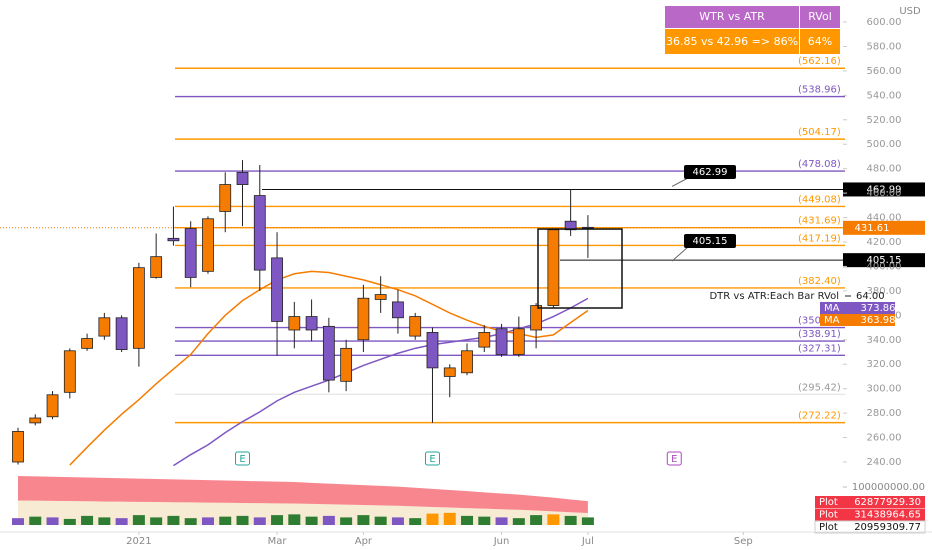 The width and height of the screenshot is (932, 550). Describe the element at coordinates (884, 438) in the screenshot. I see `y-tick-label: 260.00` at that location.